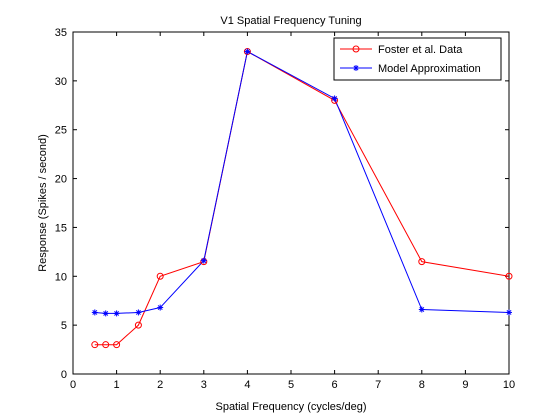 This screenshot has width=560, height=420. I want to click on legend-box, so click(417, 59).